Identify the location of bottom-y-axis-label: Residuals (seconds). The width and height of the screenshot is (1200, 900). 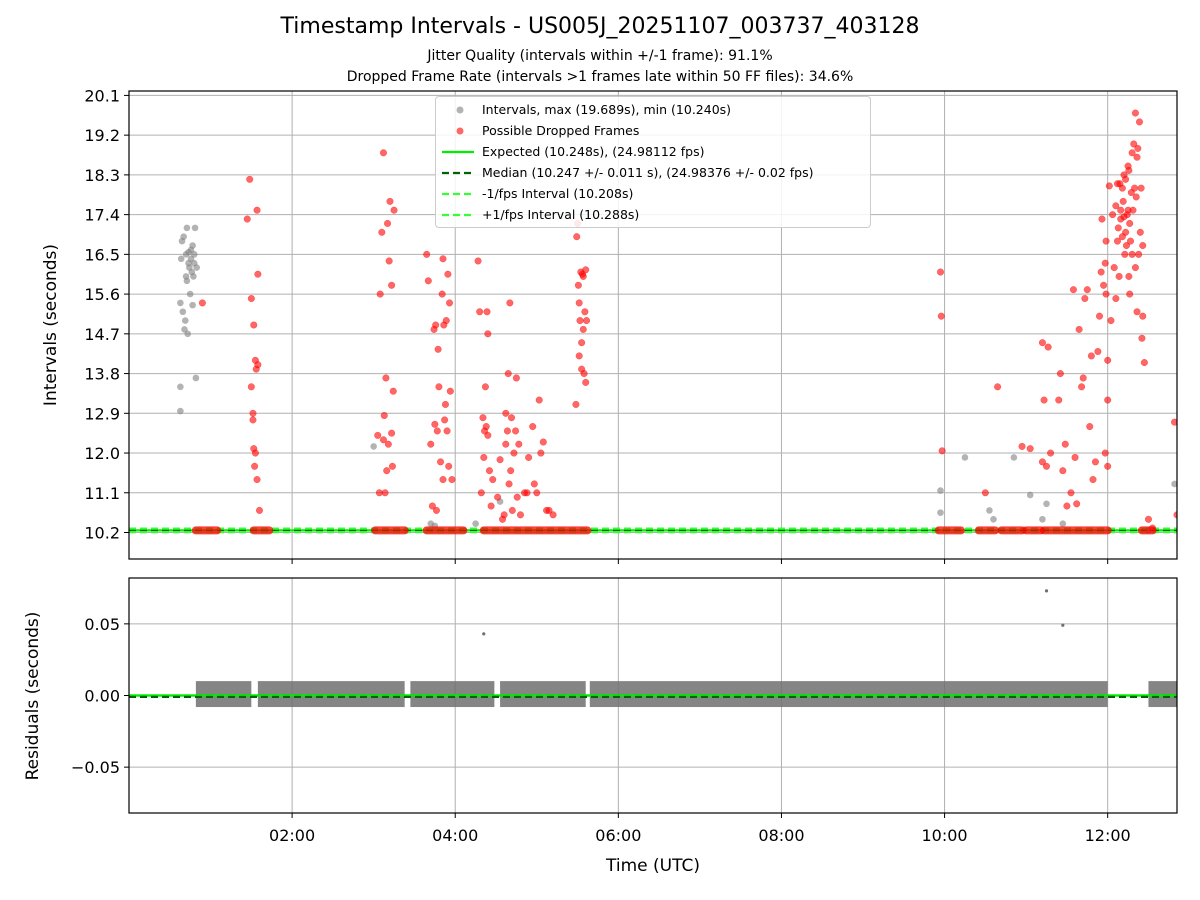
(33, 696).